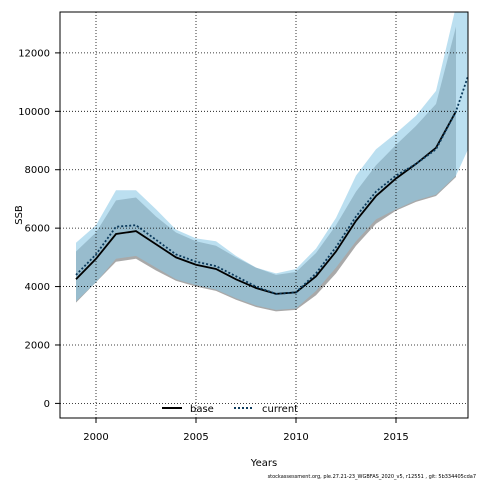  What do you see at coordinates (202, 409) in the screenshot?
I see `legend-base-label: base` at bounding box center [202, 409].